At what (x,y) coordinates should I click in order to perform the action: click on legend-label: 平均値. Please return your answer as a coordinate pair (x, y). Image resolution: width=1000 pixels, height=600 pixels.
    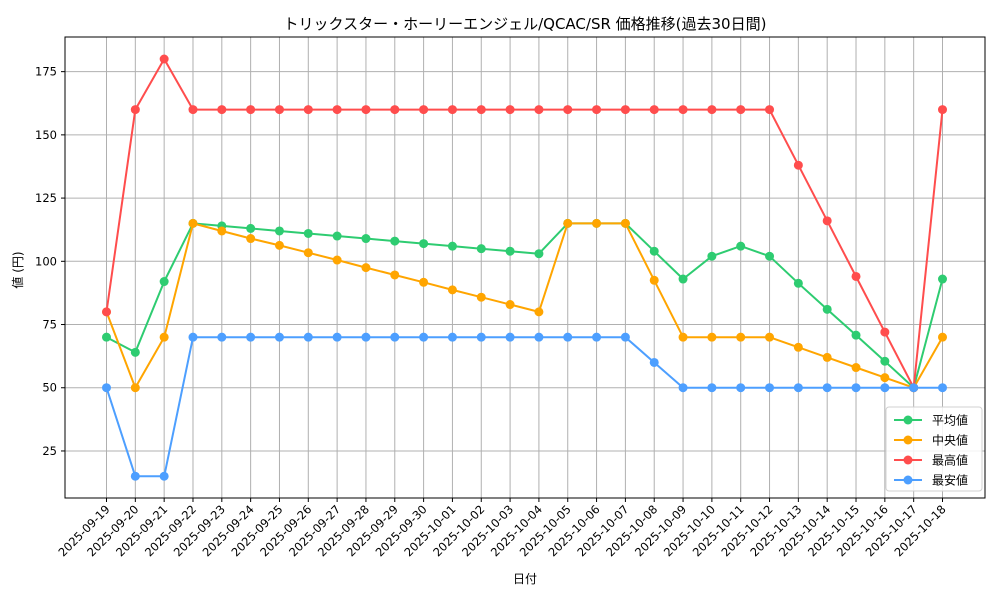
    Looking at the image, I should click on (950, 420).